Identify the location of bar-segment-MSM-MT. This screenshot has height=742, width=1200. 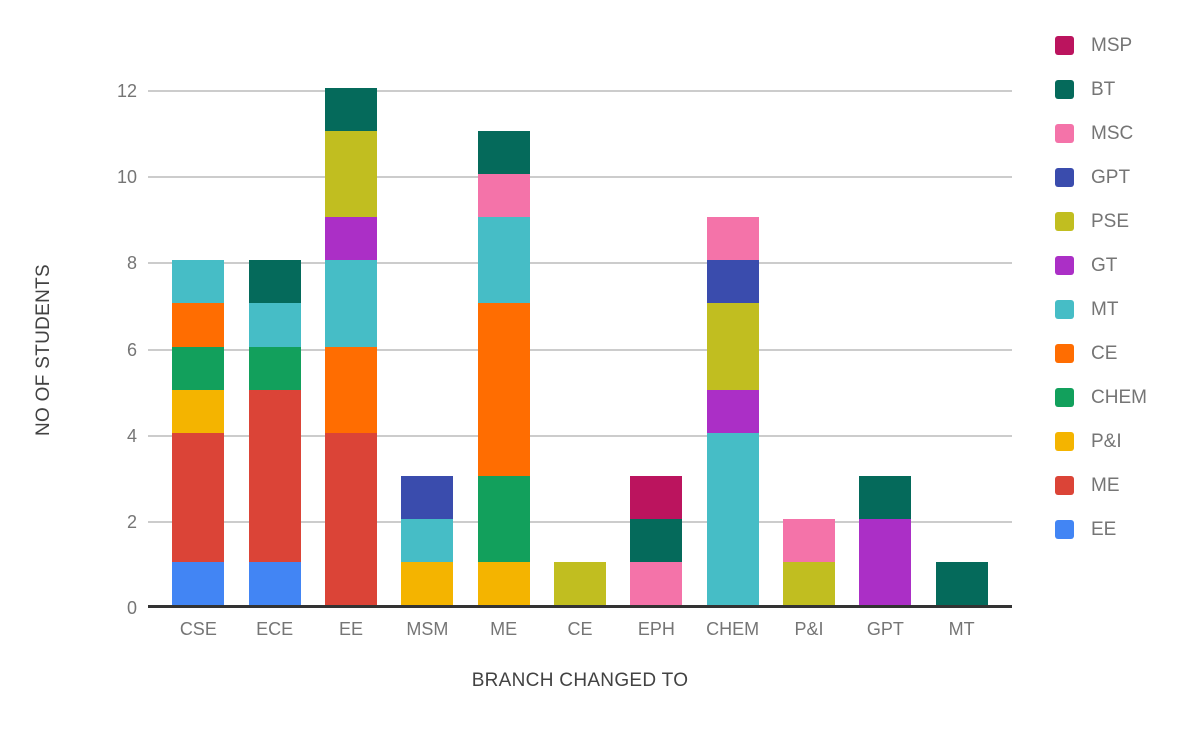
(427, 540).